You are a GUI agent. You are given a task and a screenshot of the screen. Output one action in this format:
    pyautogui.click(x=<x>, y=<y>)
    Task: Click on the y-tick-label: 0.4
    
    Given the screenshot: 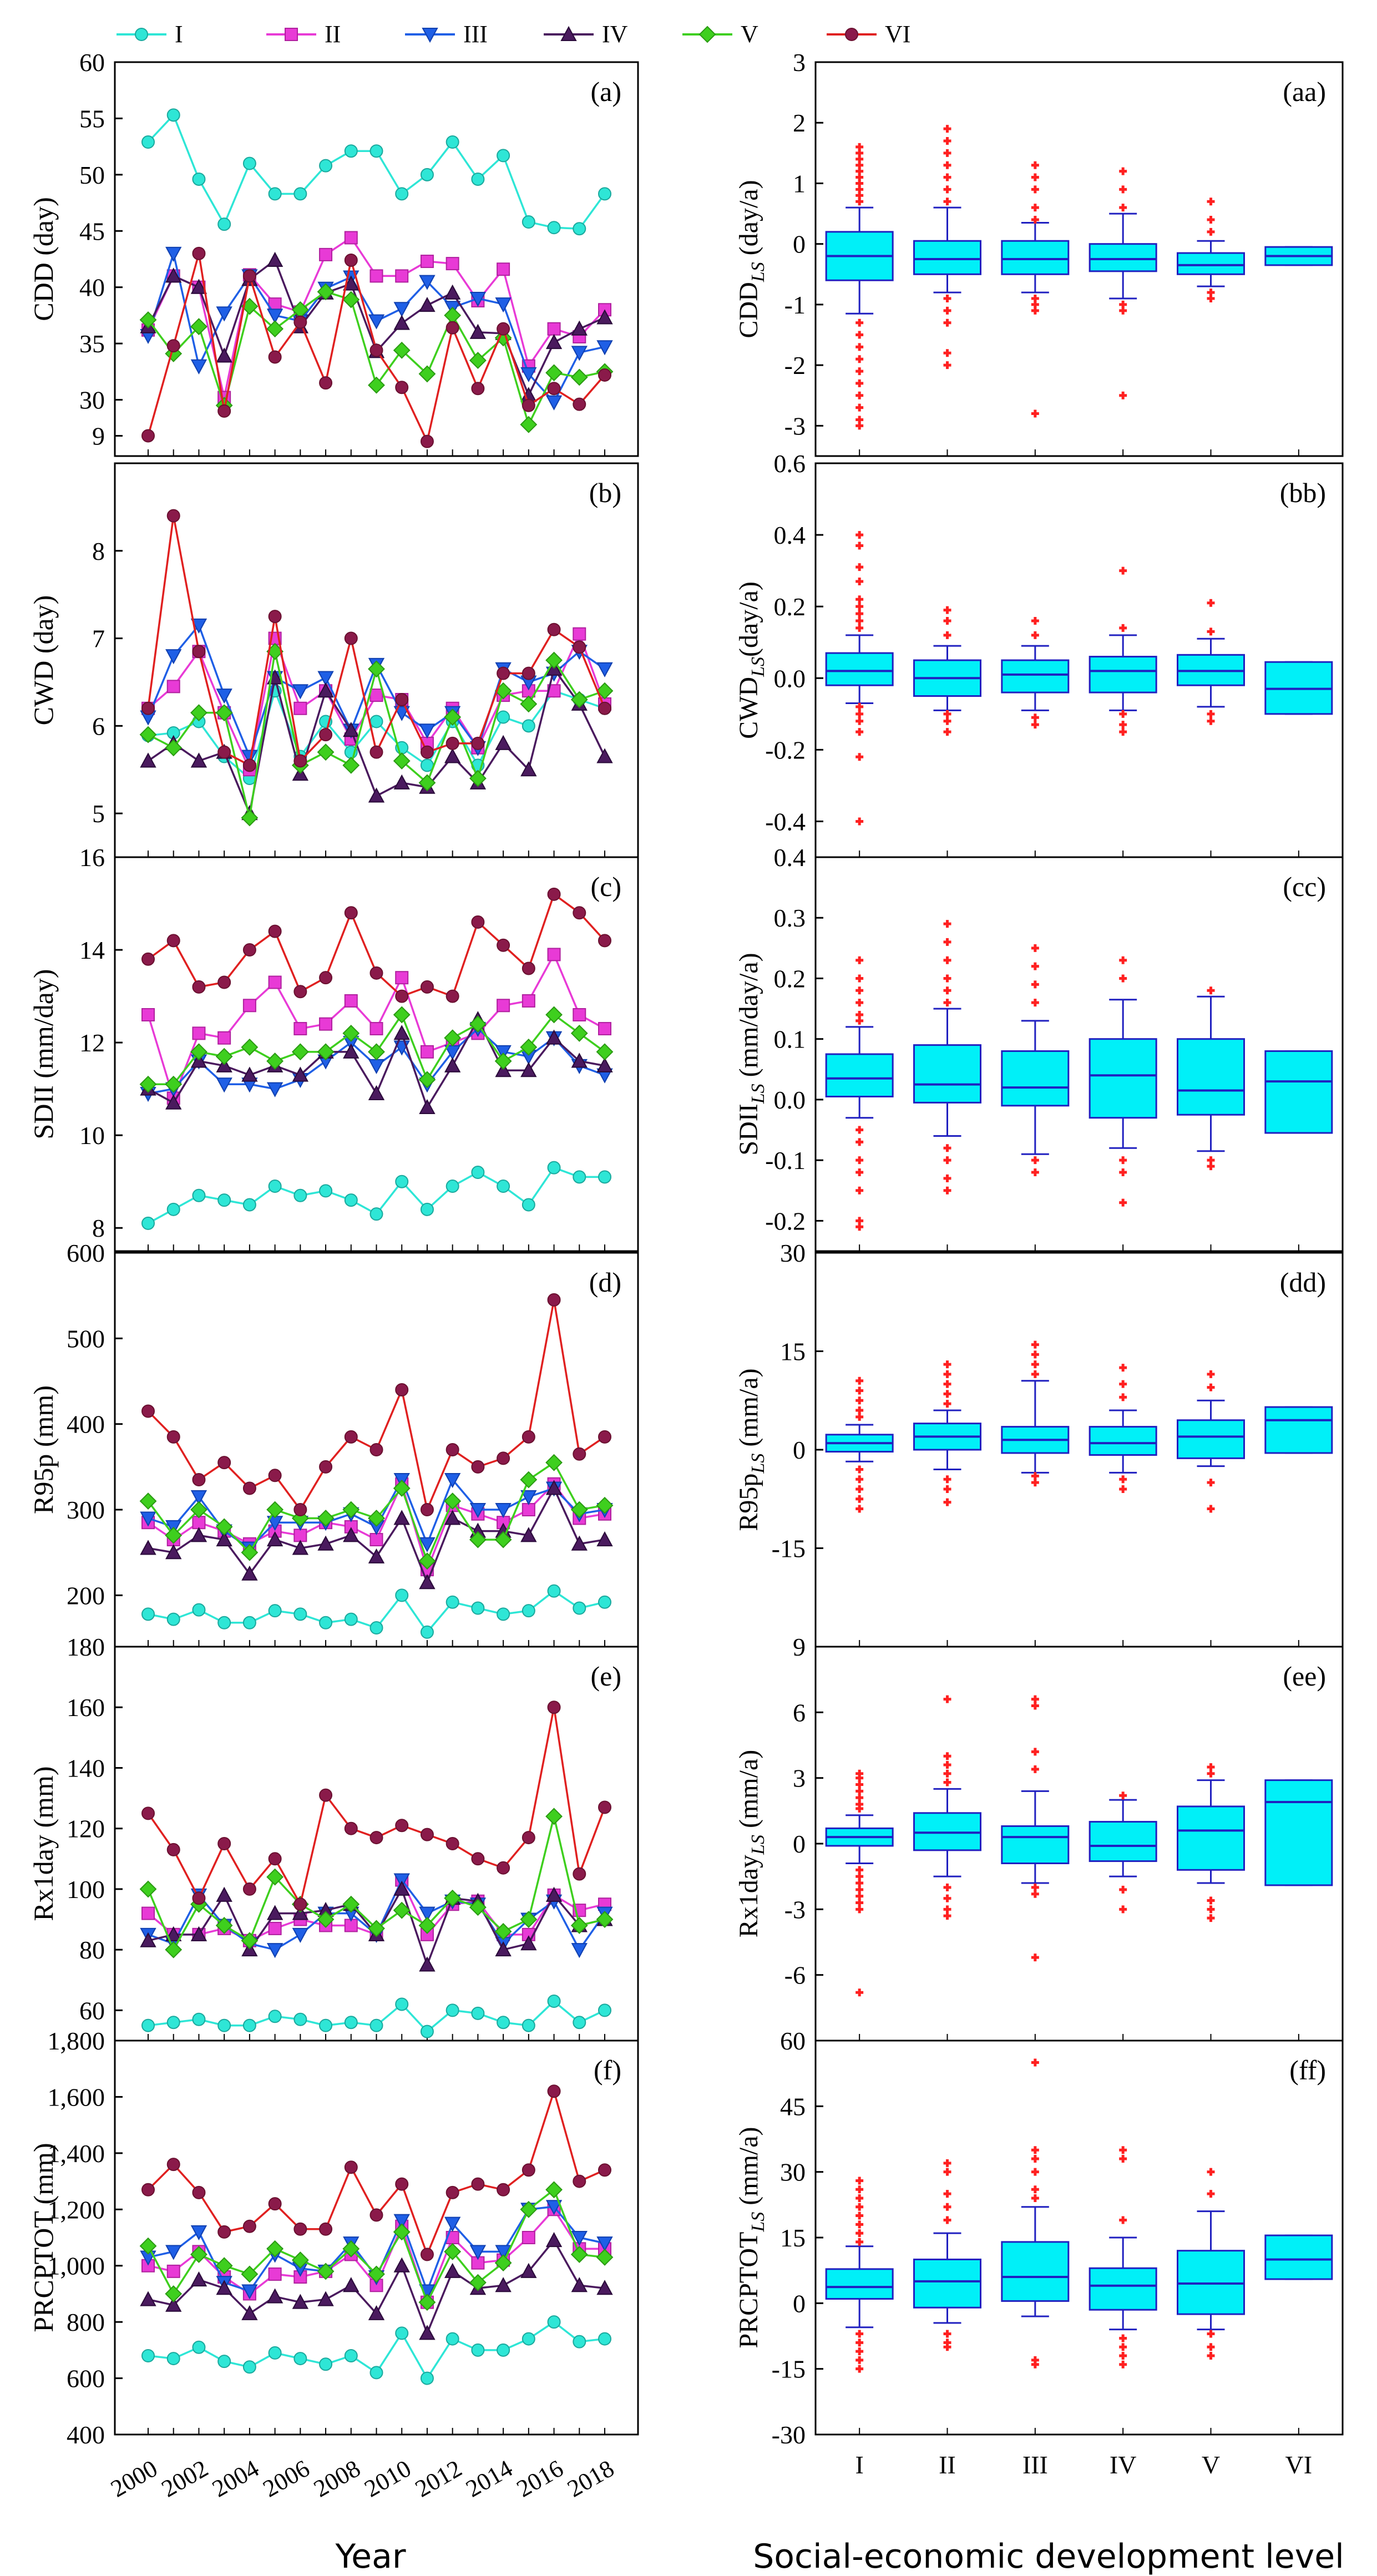 What is the action you would take?
    pyautogui.click(x=790, y=535)
    